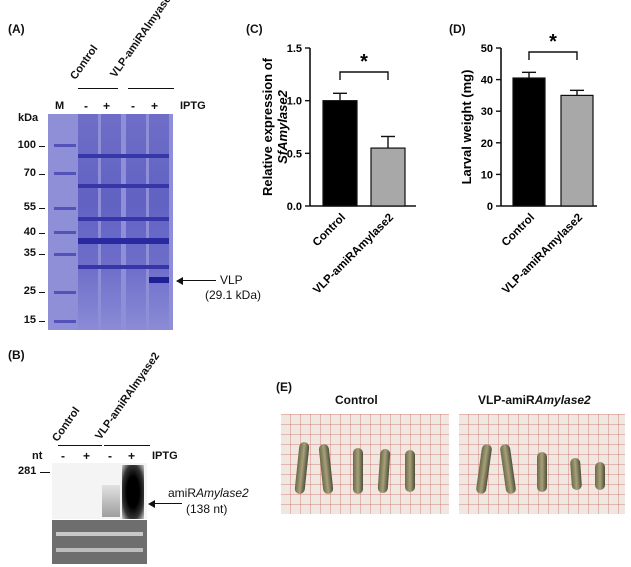  I want to click on larvae-photo-vlp, so click(542, 464).